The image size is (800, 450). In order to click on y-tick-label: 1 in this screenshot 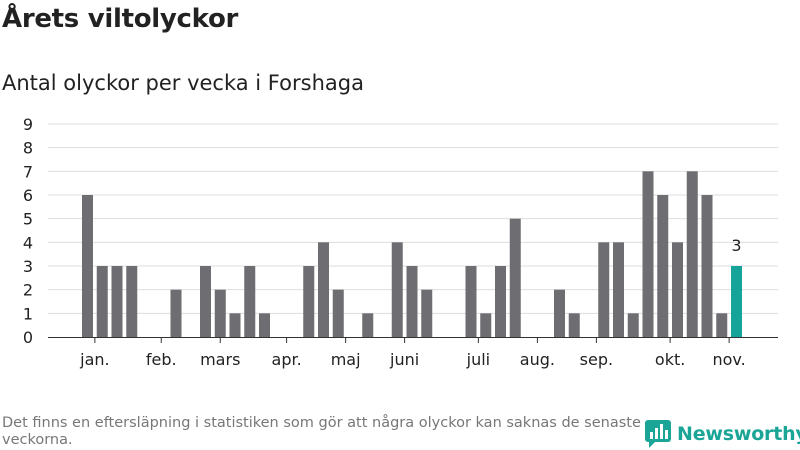, I will do `click(28, 313)`.